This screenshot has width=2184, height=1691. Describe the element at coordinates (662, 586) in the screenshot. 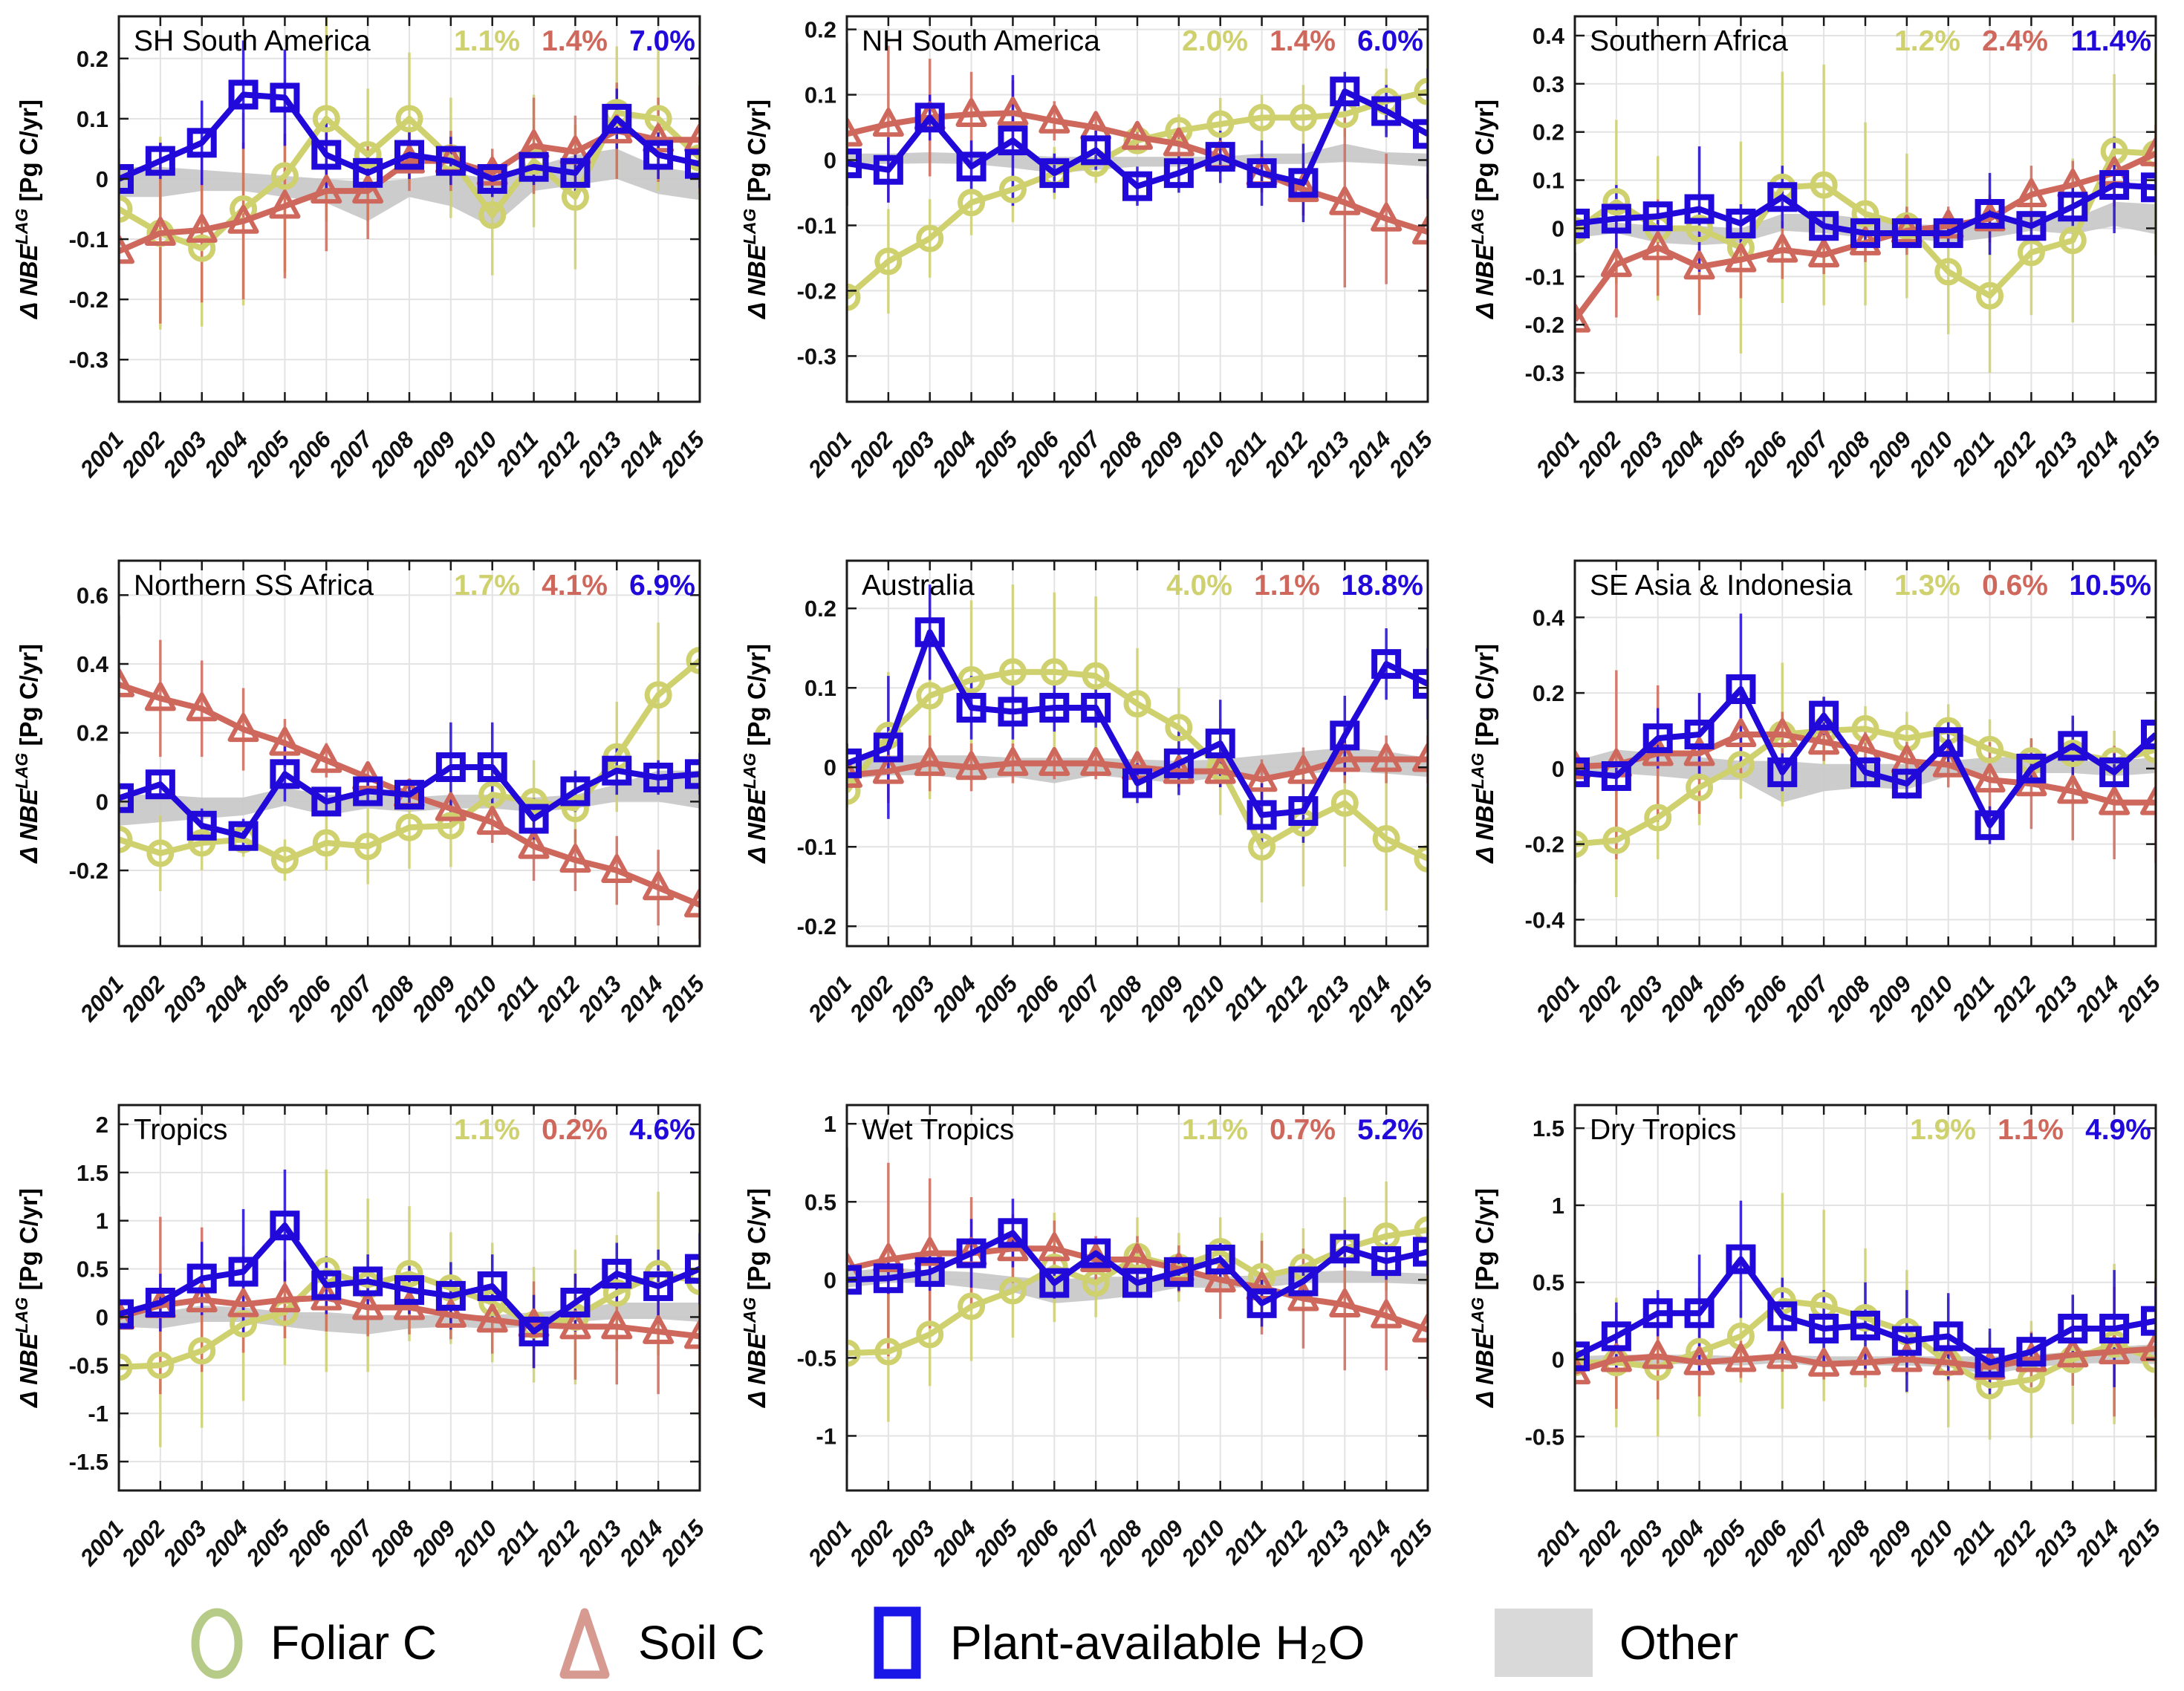

I see `pct-water: 6.9%` at that location.